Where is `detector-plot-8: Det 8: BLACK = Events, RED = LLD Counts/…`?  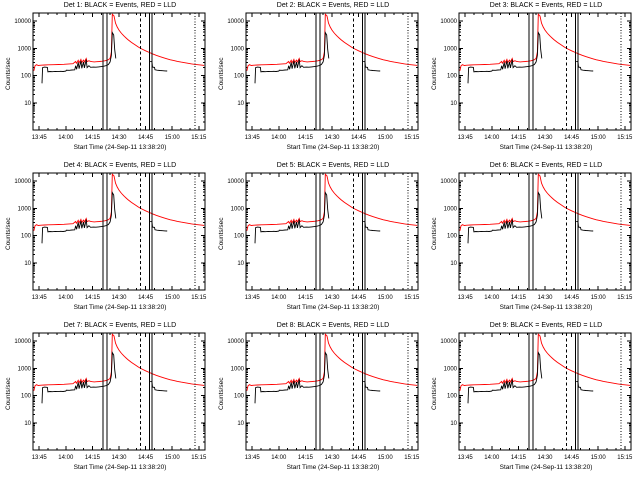
detector-plot-8: Det 8: BLACK = Events, RED = LLD Counts/… is located at coordinates (320, 400).